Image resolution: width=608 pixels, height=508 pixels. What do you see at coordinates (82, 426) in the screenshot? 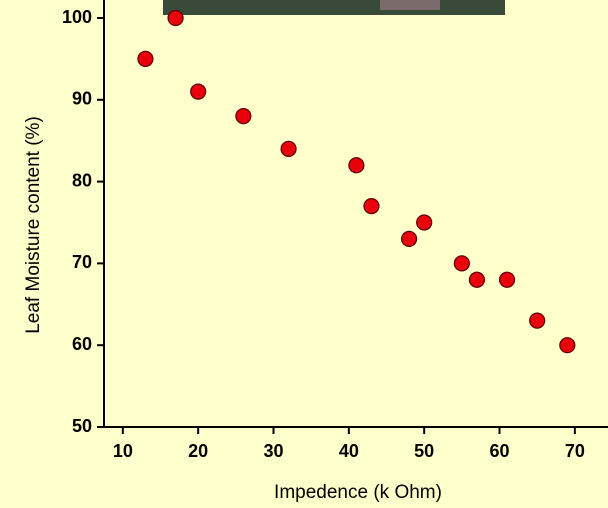
I see `y-tick-label: 50` at bounding box center [82, 426].